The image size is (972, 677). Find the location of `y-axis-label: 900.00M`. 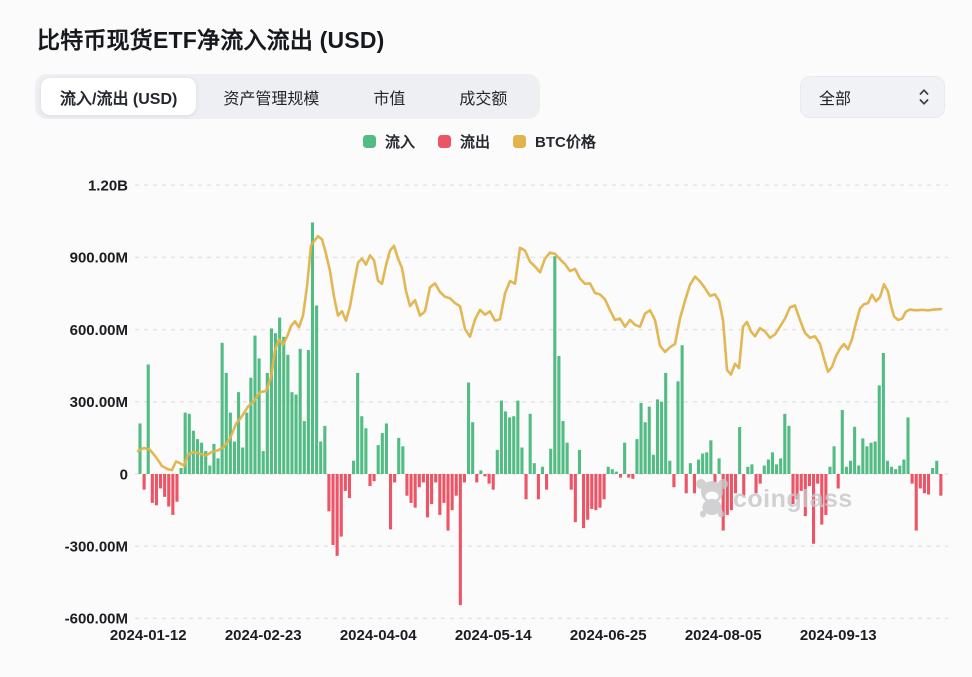

y-axis-label: 900.00M is located at coordinates (99, 258).